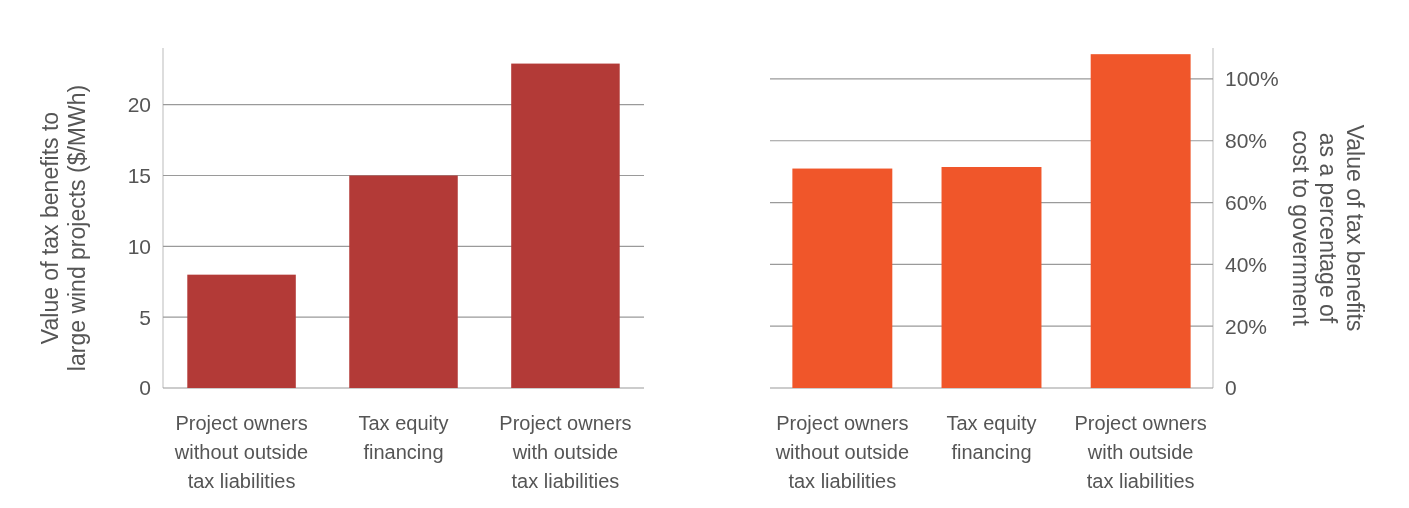 Image resolution: width=1409 pixels, height=508 pixels. I want to click on y-tick-label: 20, so click(139, 105).